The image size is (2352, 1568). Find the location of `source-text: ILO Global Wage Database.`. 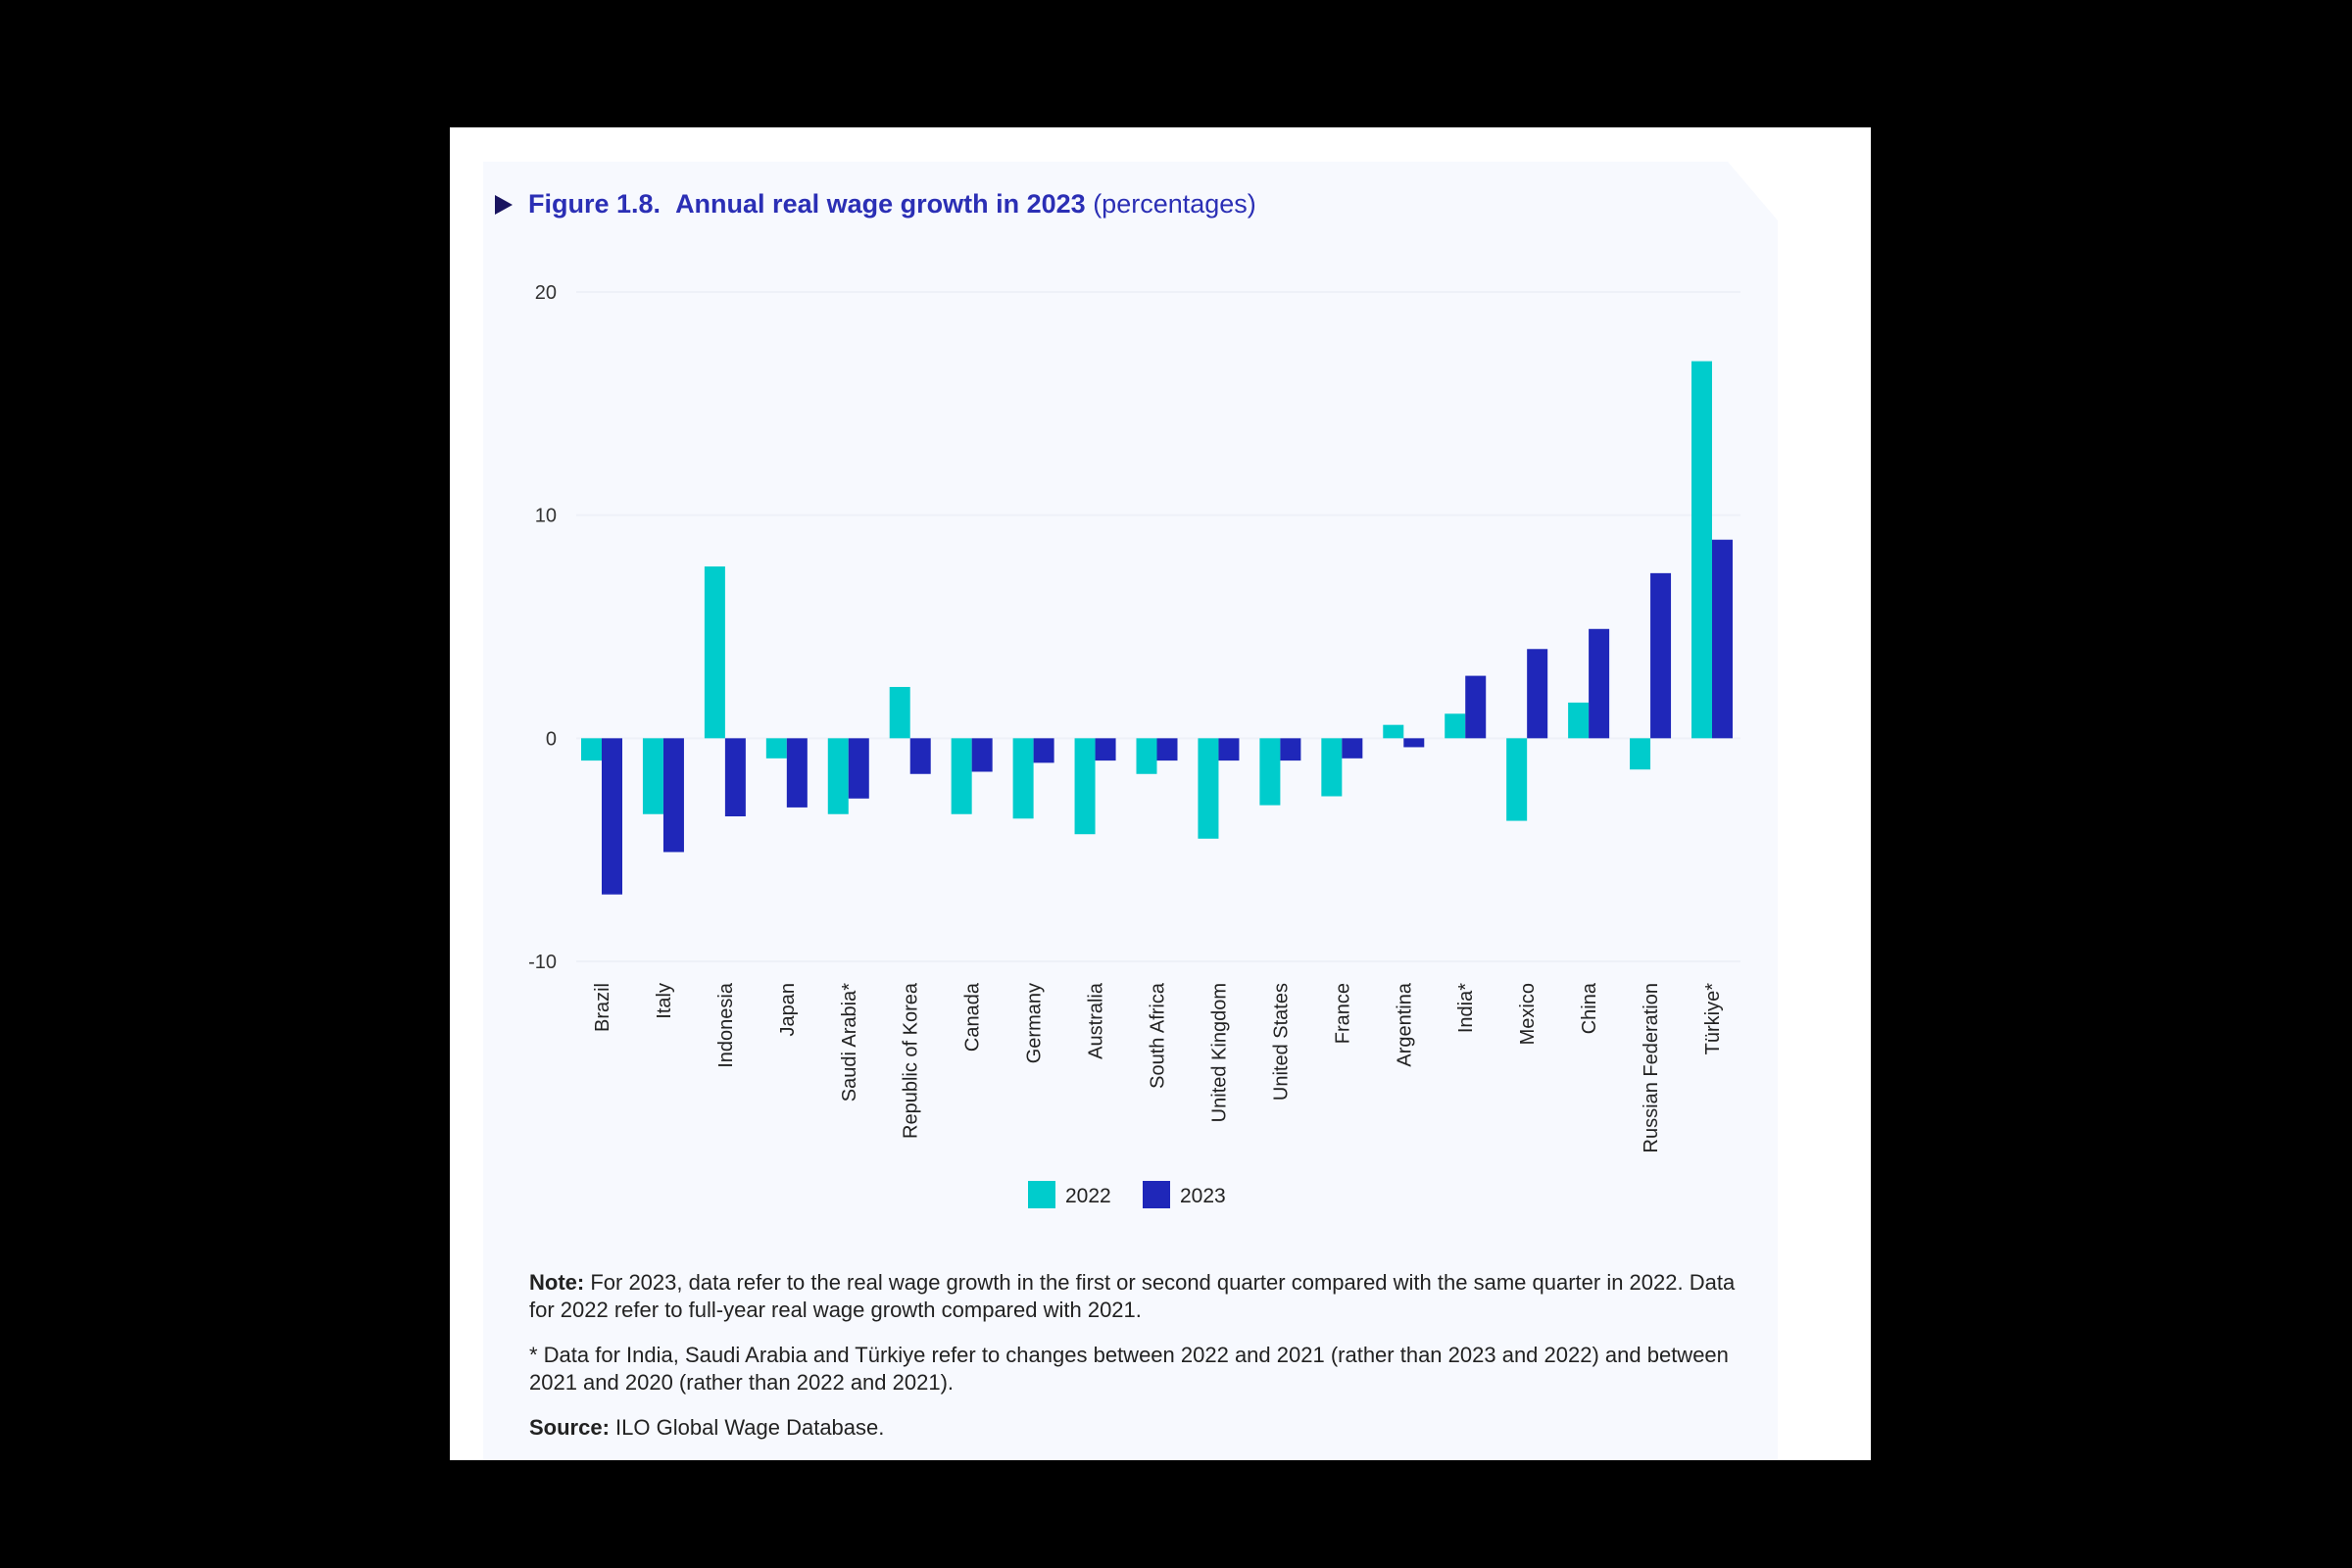

source-text: ILO Global Wage Database. is located at coordinates (747, 1427).